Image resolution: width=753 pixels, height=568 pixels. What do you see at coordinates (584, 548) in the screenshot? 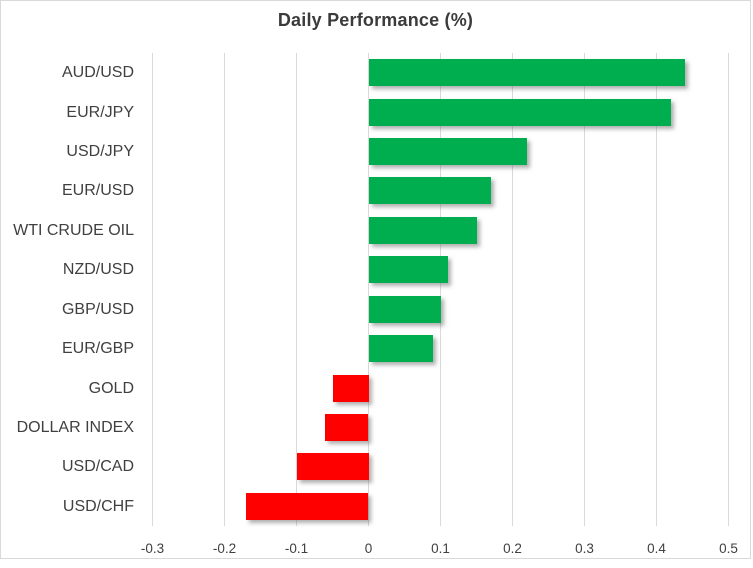
I see `x-tick-label: 0.3` at bounding box center [584, 548].